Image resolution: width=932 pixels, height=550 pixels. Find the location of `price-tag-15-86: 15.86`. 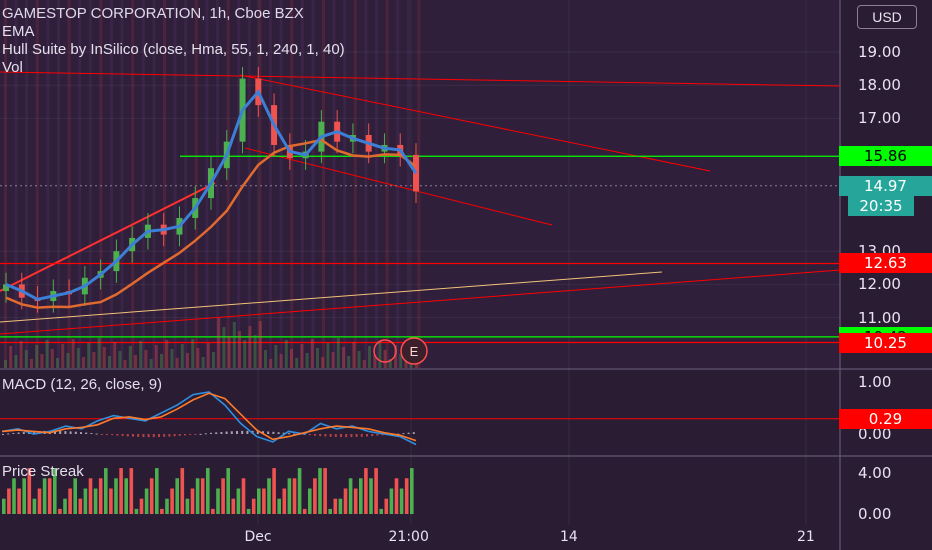

price-tag-15-86: 15.86 is located at coordinates (885, 156).